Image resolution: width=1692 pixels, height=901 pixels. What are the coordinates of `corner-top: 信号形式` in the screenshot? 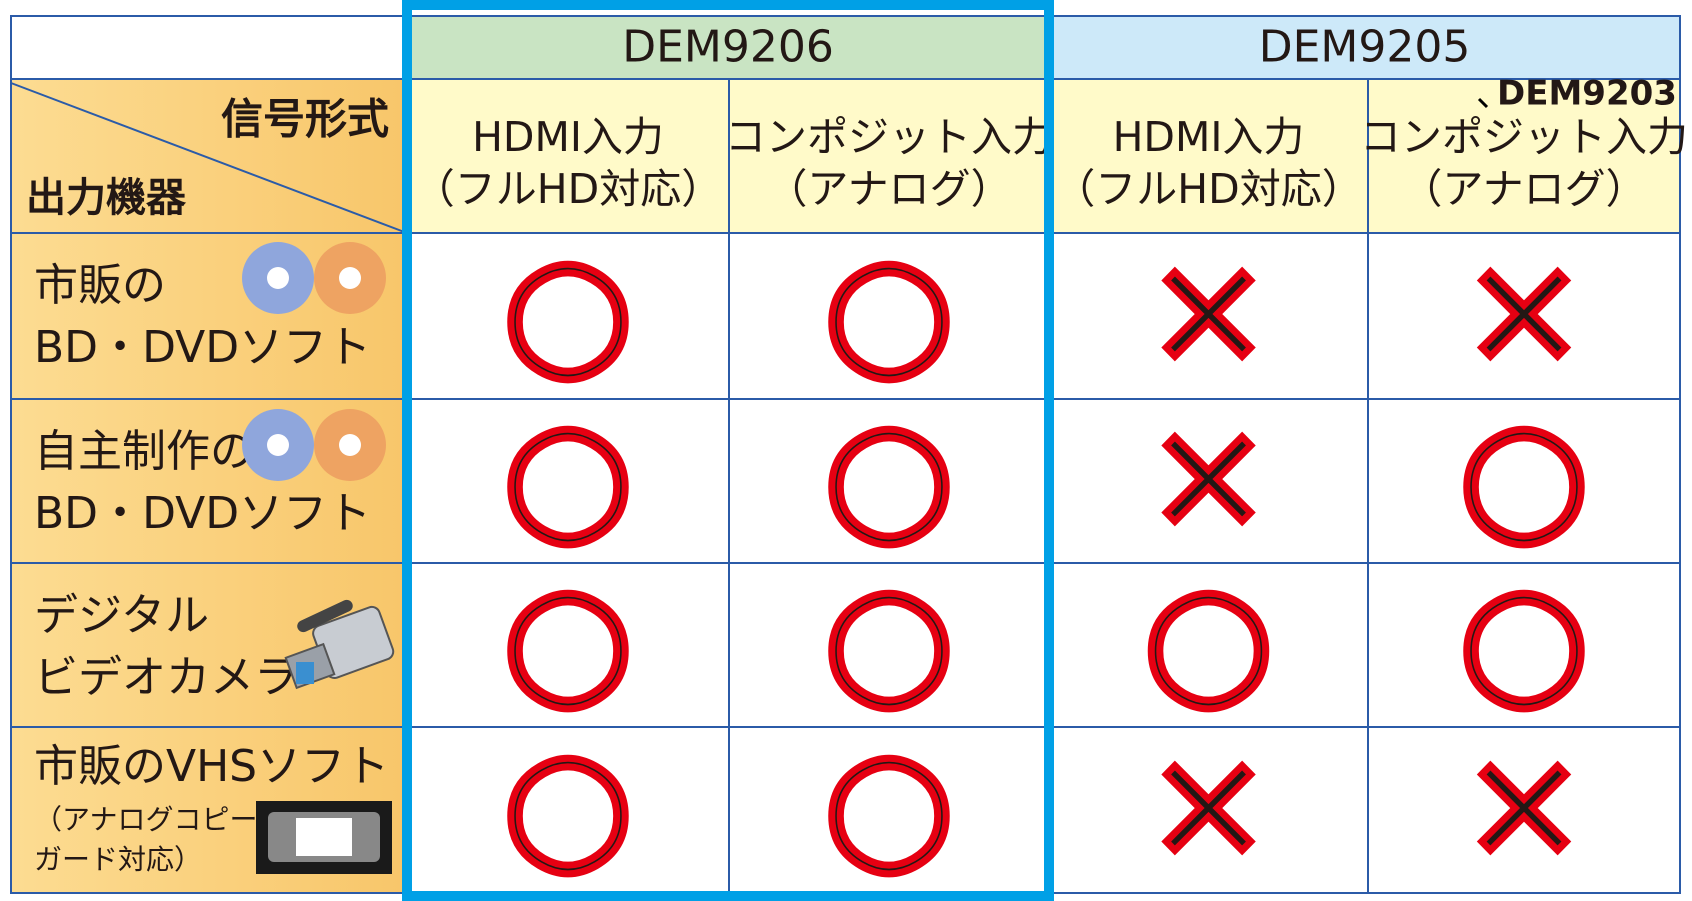 It's located at (305, 119).